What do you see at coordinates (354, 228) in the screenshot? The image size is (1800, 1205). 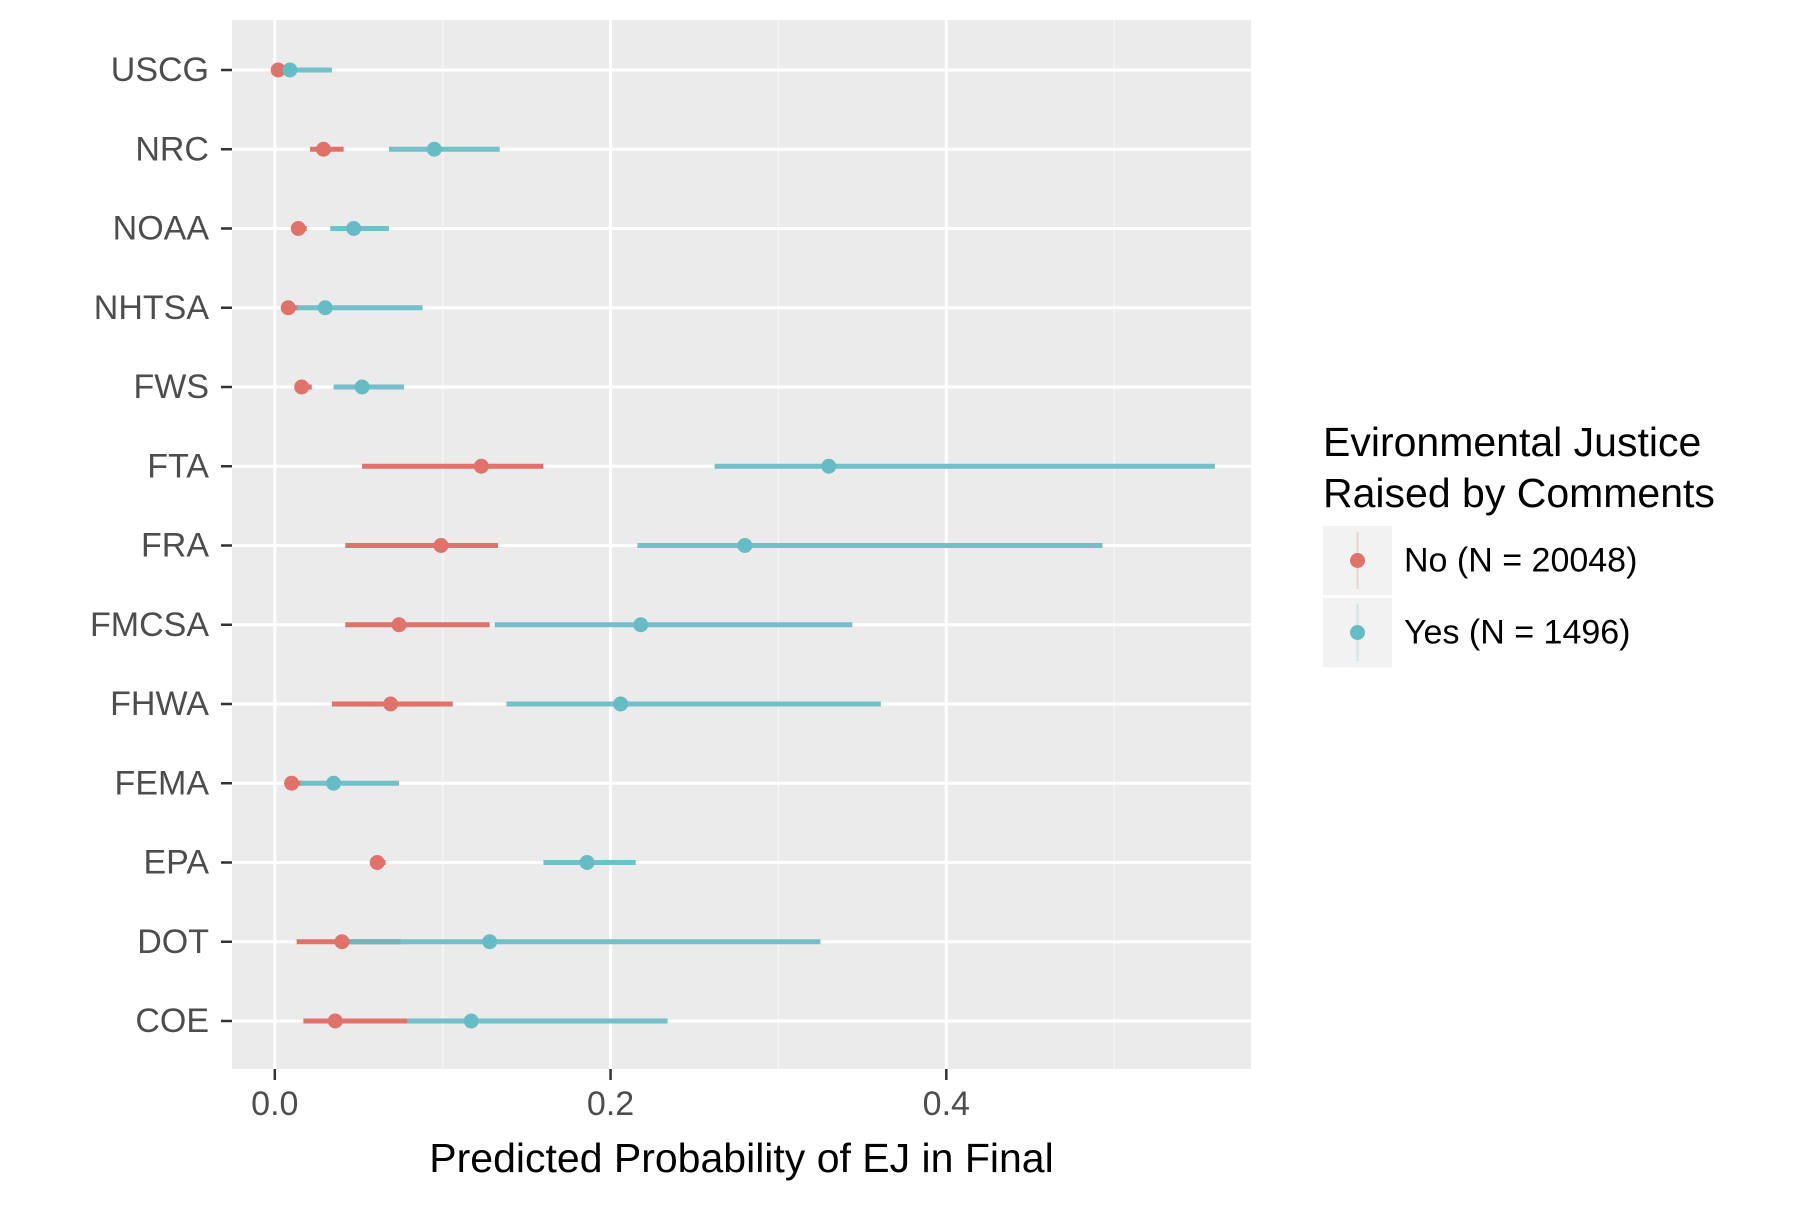 I see `point-yes-noaa` at bounding box center [354, 228].